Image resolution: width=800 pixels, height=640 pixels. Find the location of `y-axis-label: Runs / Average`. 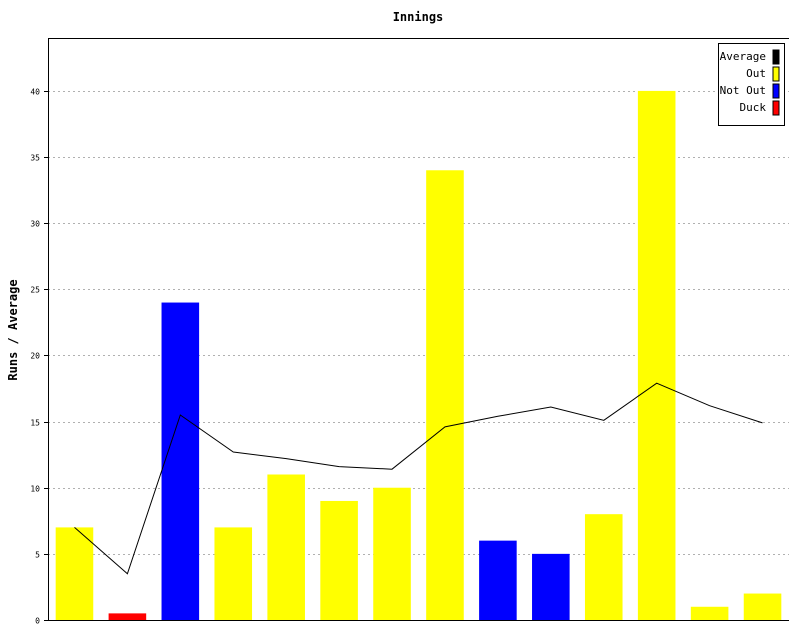

y-axis-label: Runs / Average is located at coordinates (13, 329).